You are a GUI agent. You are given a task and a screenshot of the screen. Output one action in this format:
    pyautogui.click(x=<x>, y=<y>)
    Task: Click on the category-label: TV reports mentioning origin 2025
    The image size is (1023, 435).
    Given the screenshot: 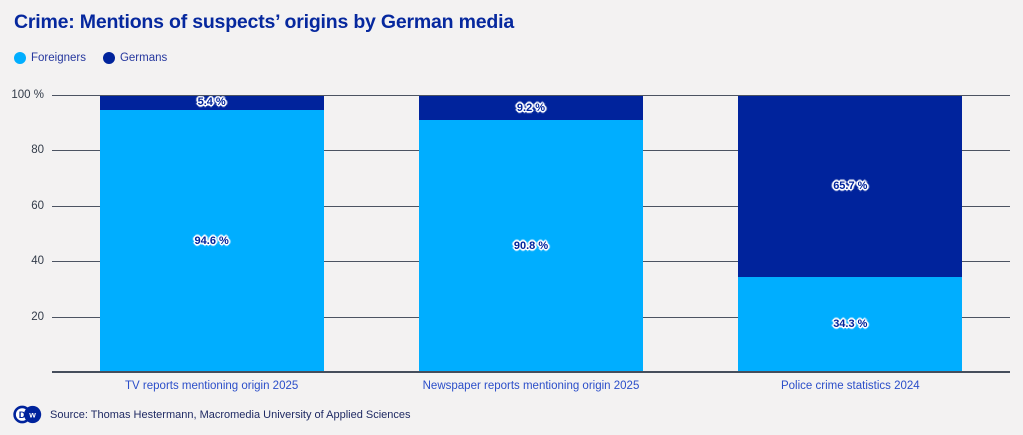 What is the action you would take?
    pyautogui.click(x=212, y=386)
    